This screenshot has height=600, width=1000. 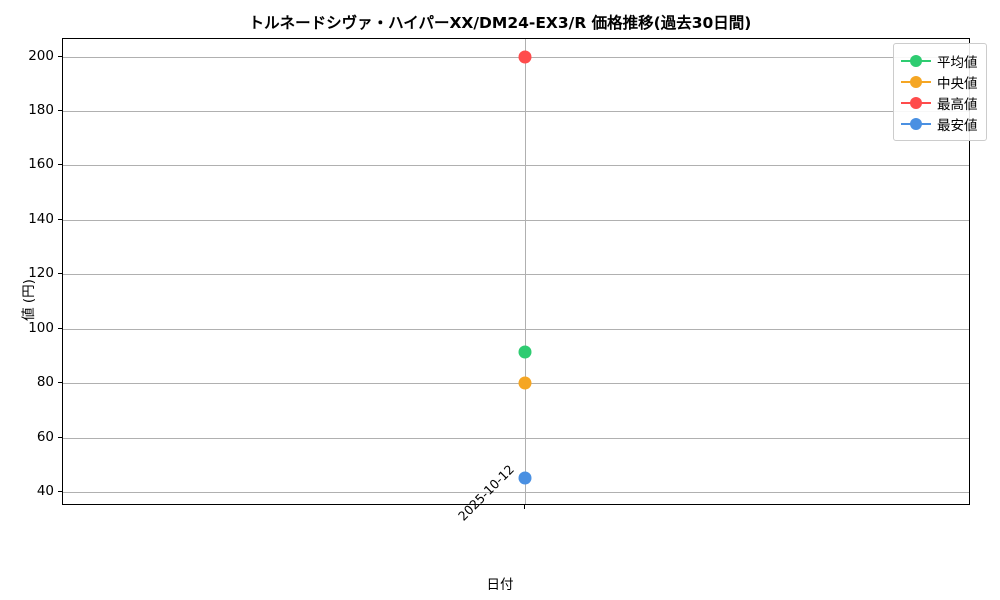 I want to click on legend-item-min: 最安値, so click(x=939, y=123).